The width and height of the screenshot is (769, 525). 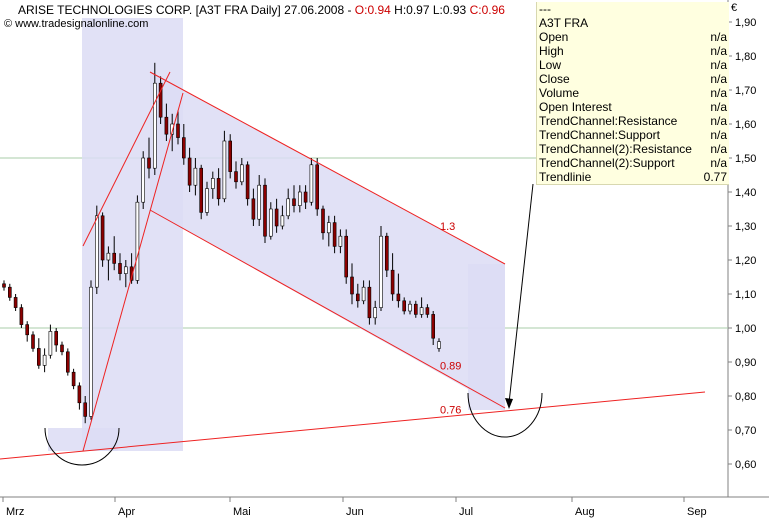 I want to click on x-tick-label: Mrz, so click(x=15, y=512).